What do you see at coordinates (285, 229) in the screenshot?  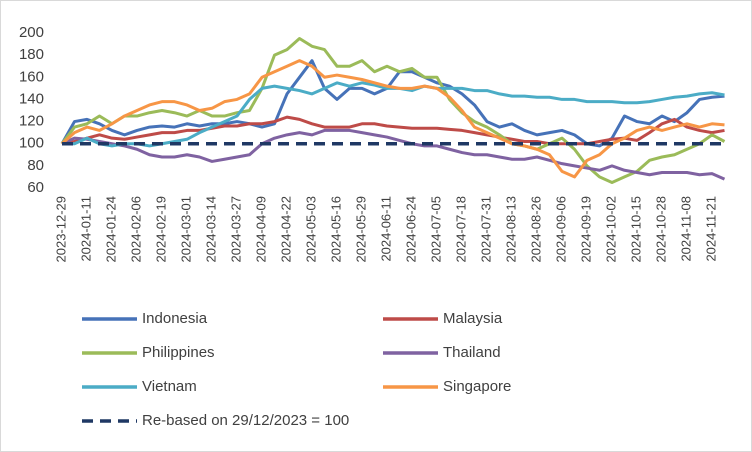 I see `x-tick-label: 2024-04-22` at bounding box center [285, 229].